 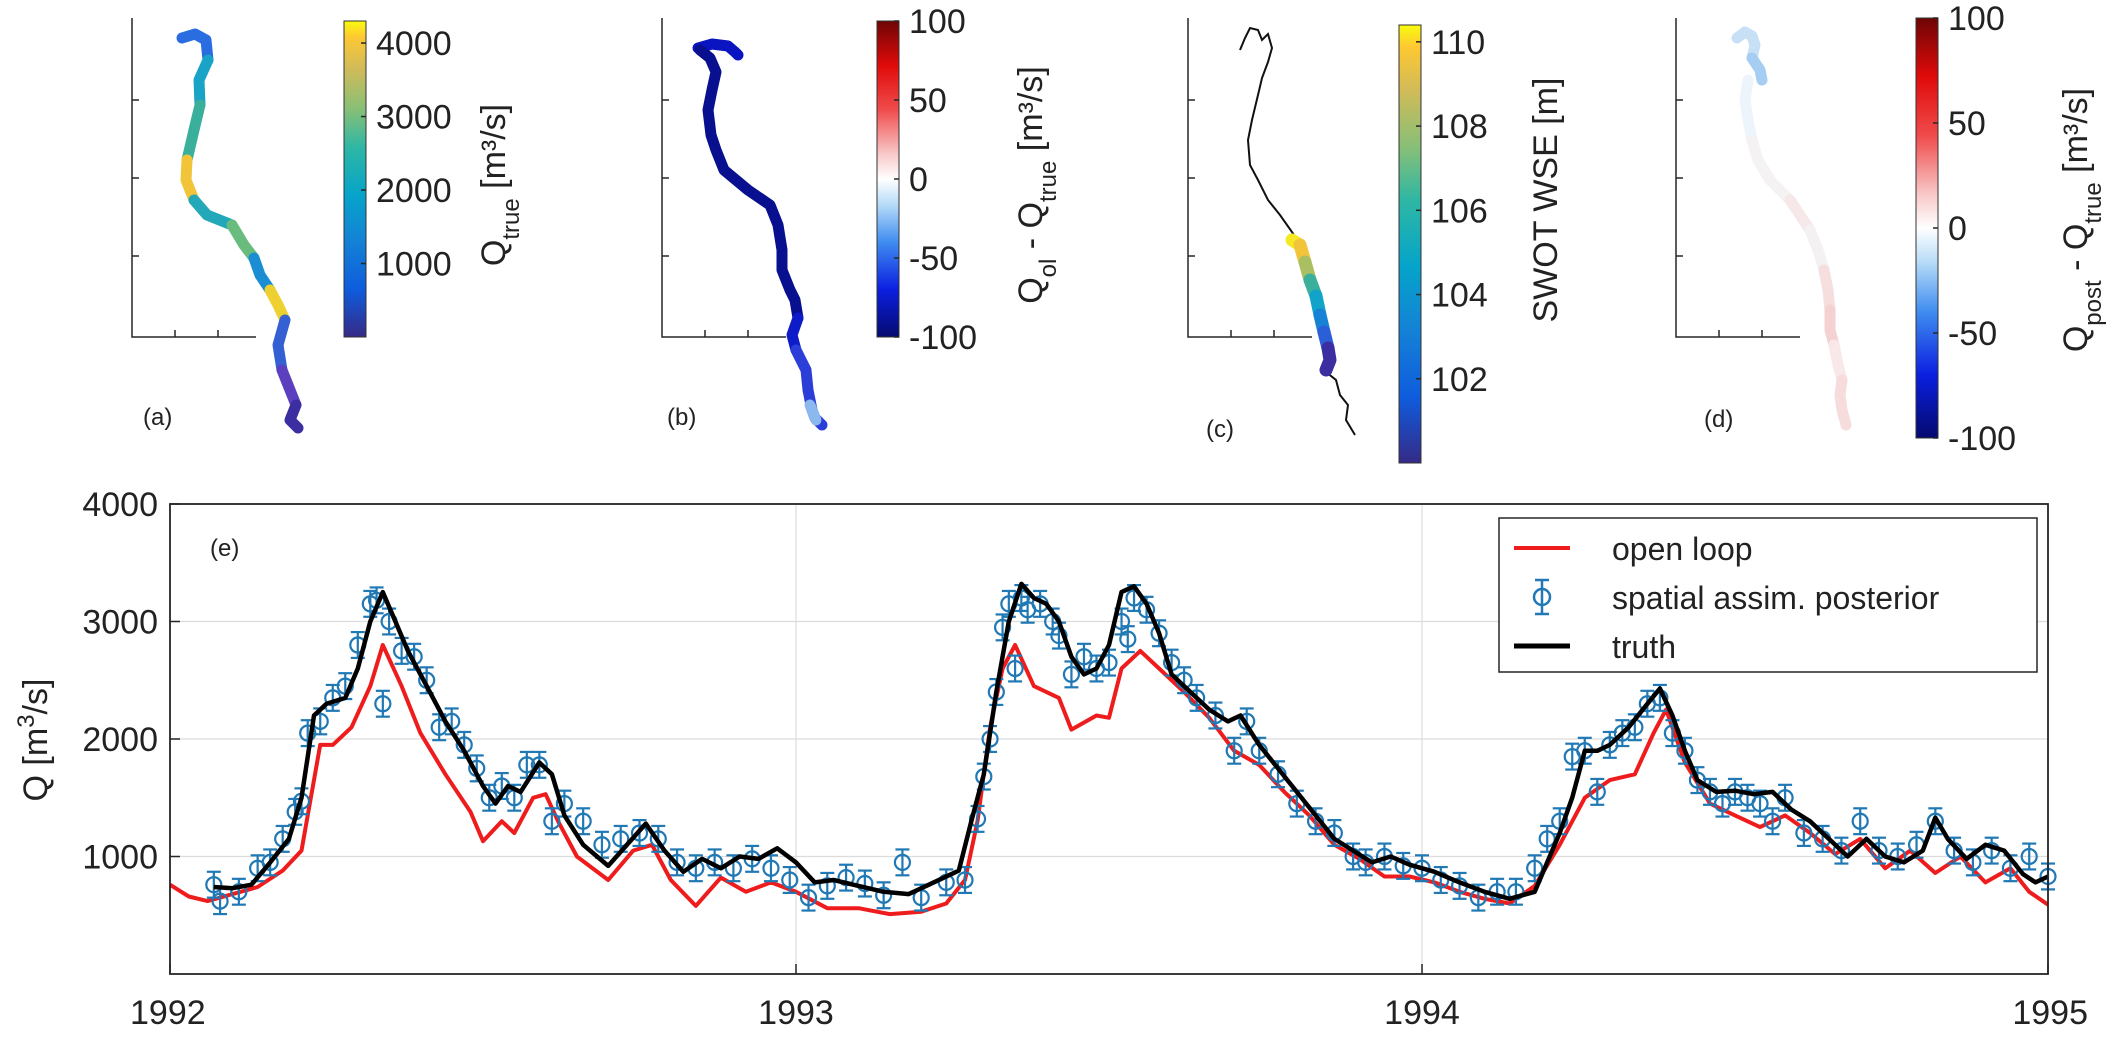 I want to click on panel-a: (a) 1000 2000 3000 4000 Qtrue [m³/s], so click(x=328, y=226).